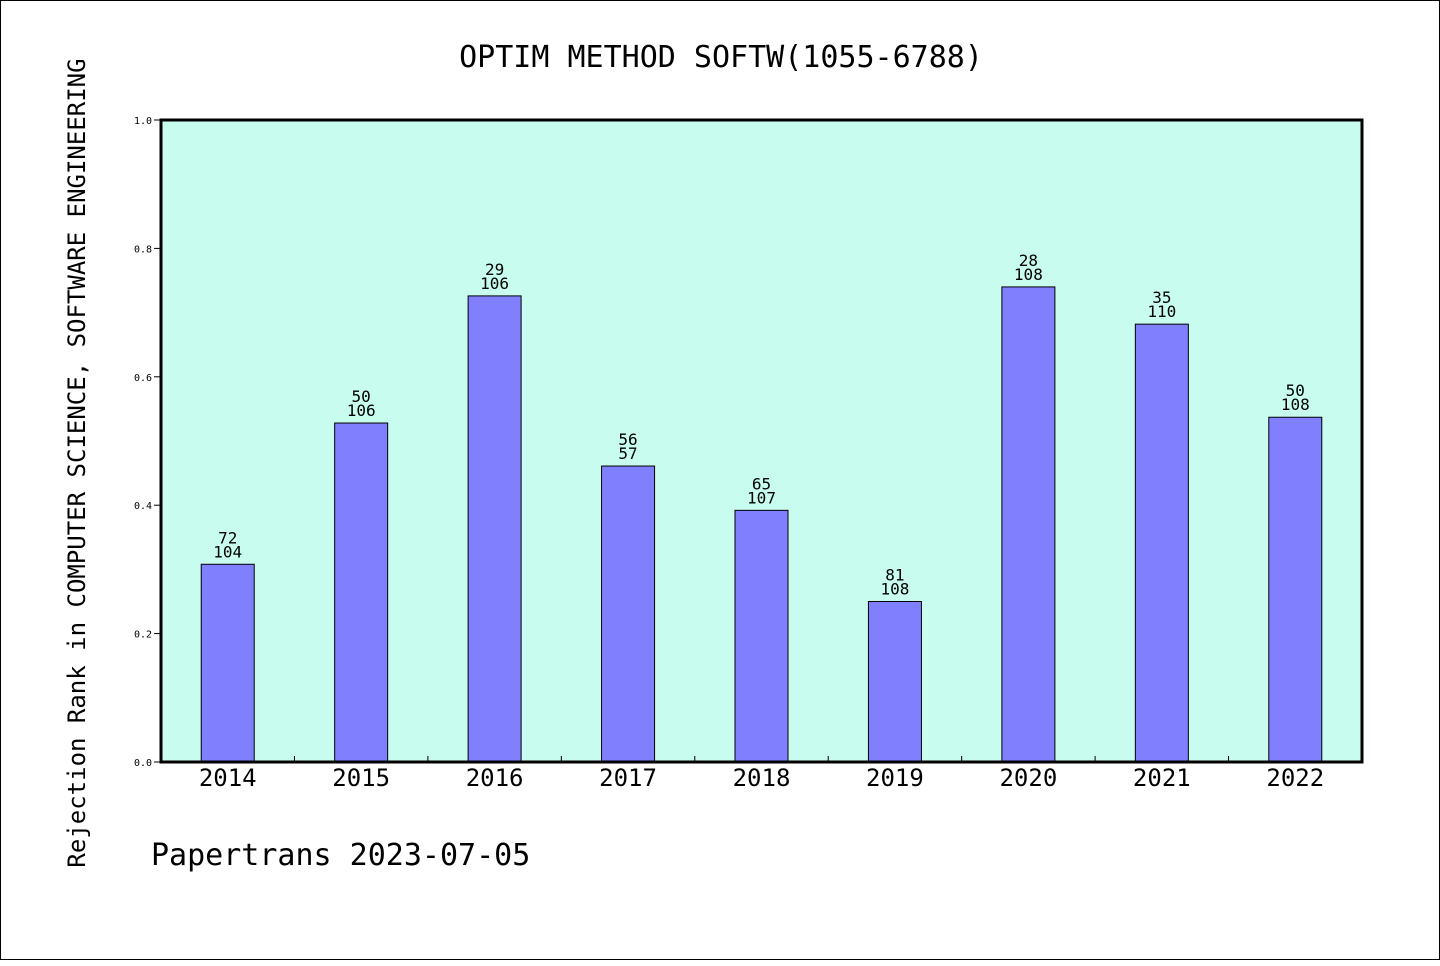 This screenshot has width=1440, height=966. What do you see at coordinates (761, 636) in the screenshot?
I see `bar-2018` at bounding box center [761, 636].